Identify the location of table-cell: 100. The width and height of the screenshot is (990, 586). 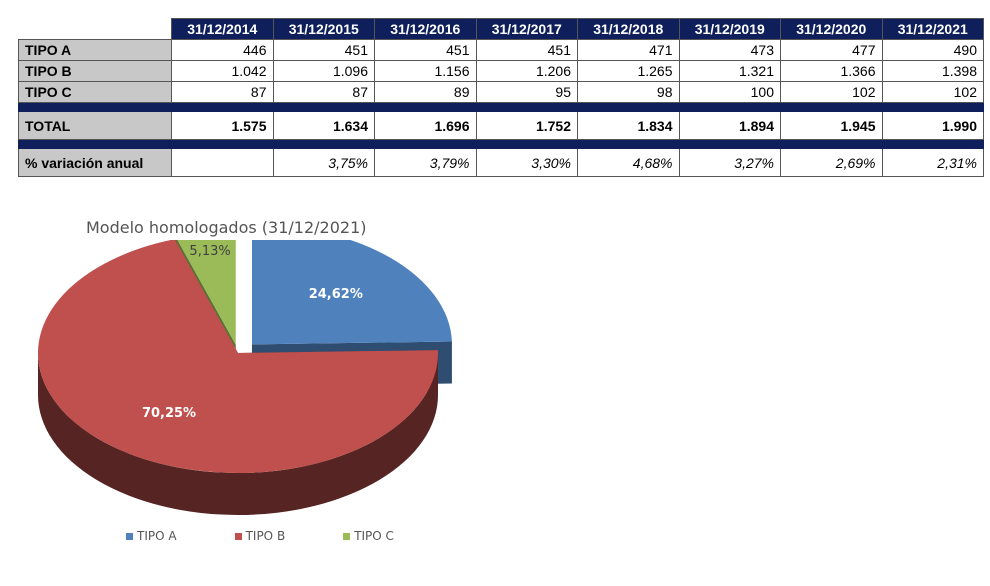
(729, 92).